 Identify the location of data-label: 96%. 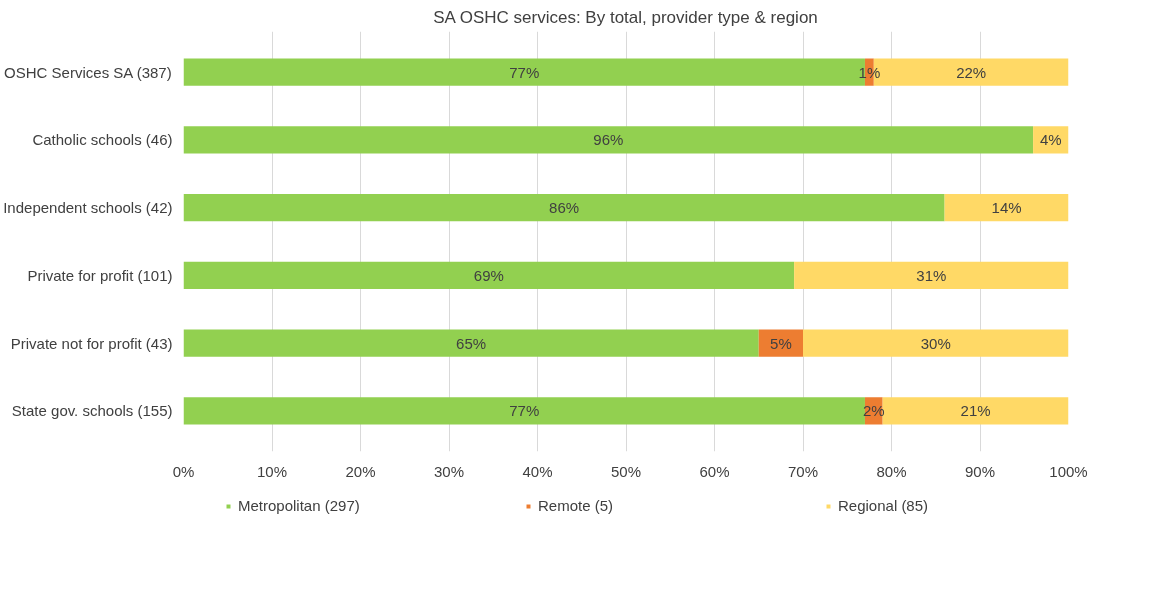
(608, 140).